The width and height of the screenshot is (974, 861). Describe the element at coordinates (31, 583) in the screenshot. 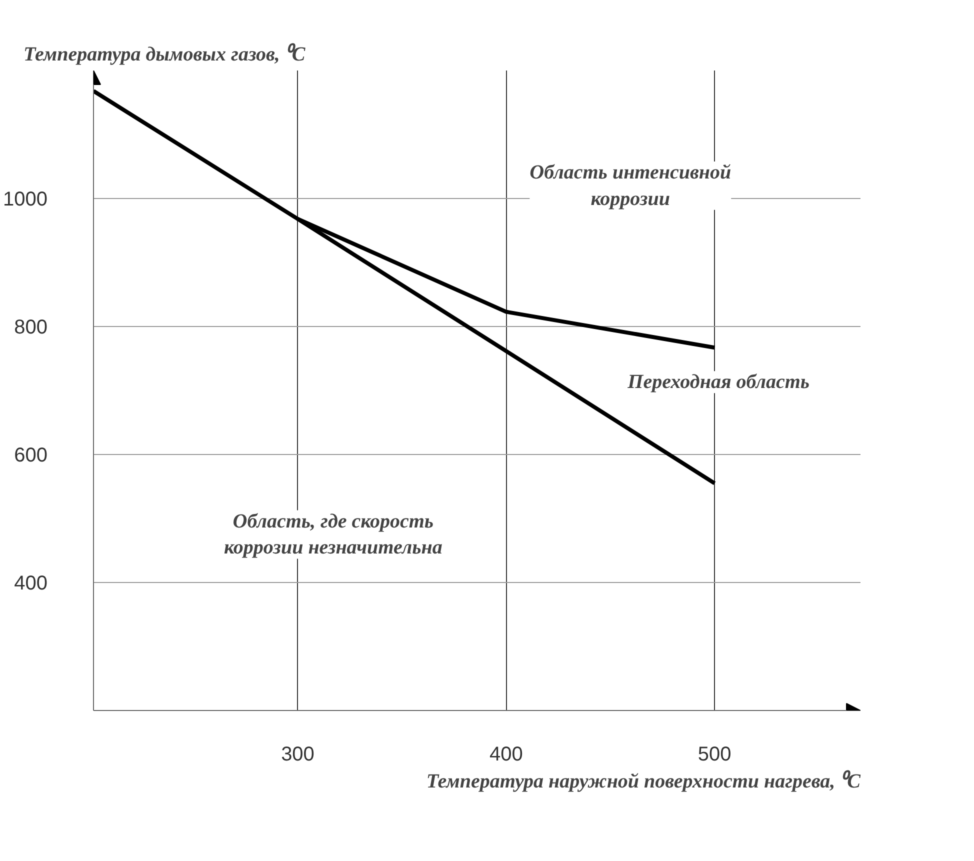

I see `y-tick-label: 400` at that location.